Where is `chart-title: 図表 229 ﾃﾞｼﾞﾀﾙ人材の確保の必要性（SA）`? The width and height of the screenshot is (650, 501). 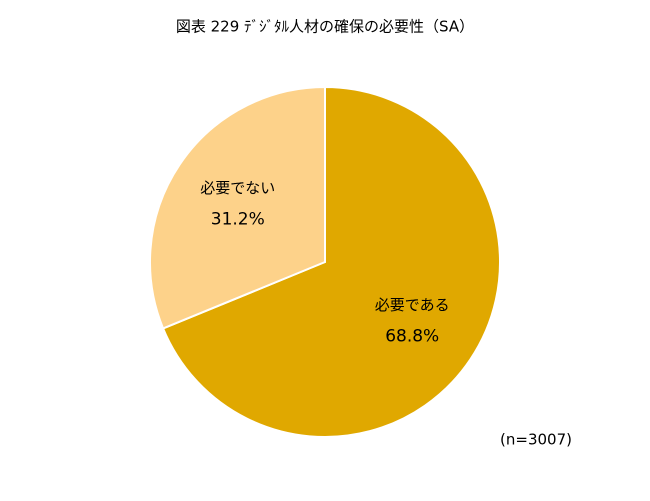
chart-title: 図表 229 ﾃﾞｼﾞﾀﾙ人材の確保の必要性（SA） is located at coordinates (325, 27).